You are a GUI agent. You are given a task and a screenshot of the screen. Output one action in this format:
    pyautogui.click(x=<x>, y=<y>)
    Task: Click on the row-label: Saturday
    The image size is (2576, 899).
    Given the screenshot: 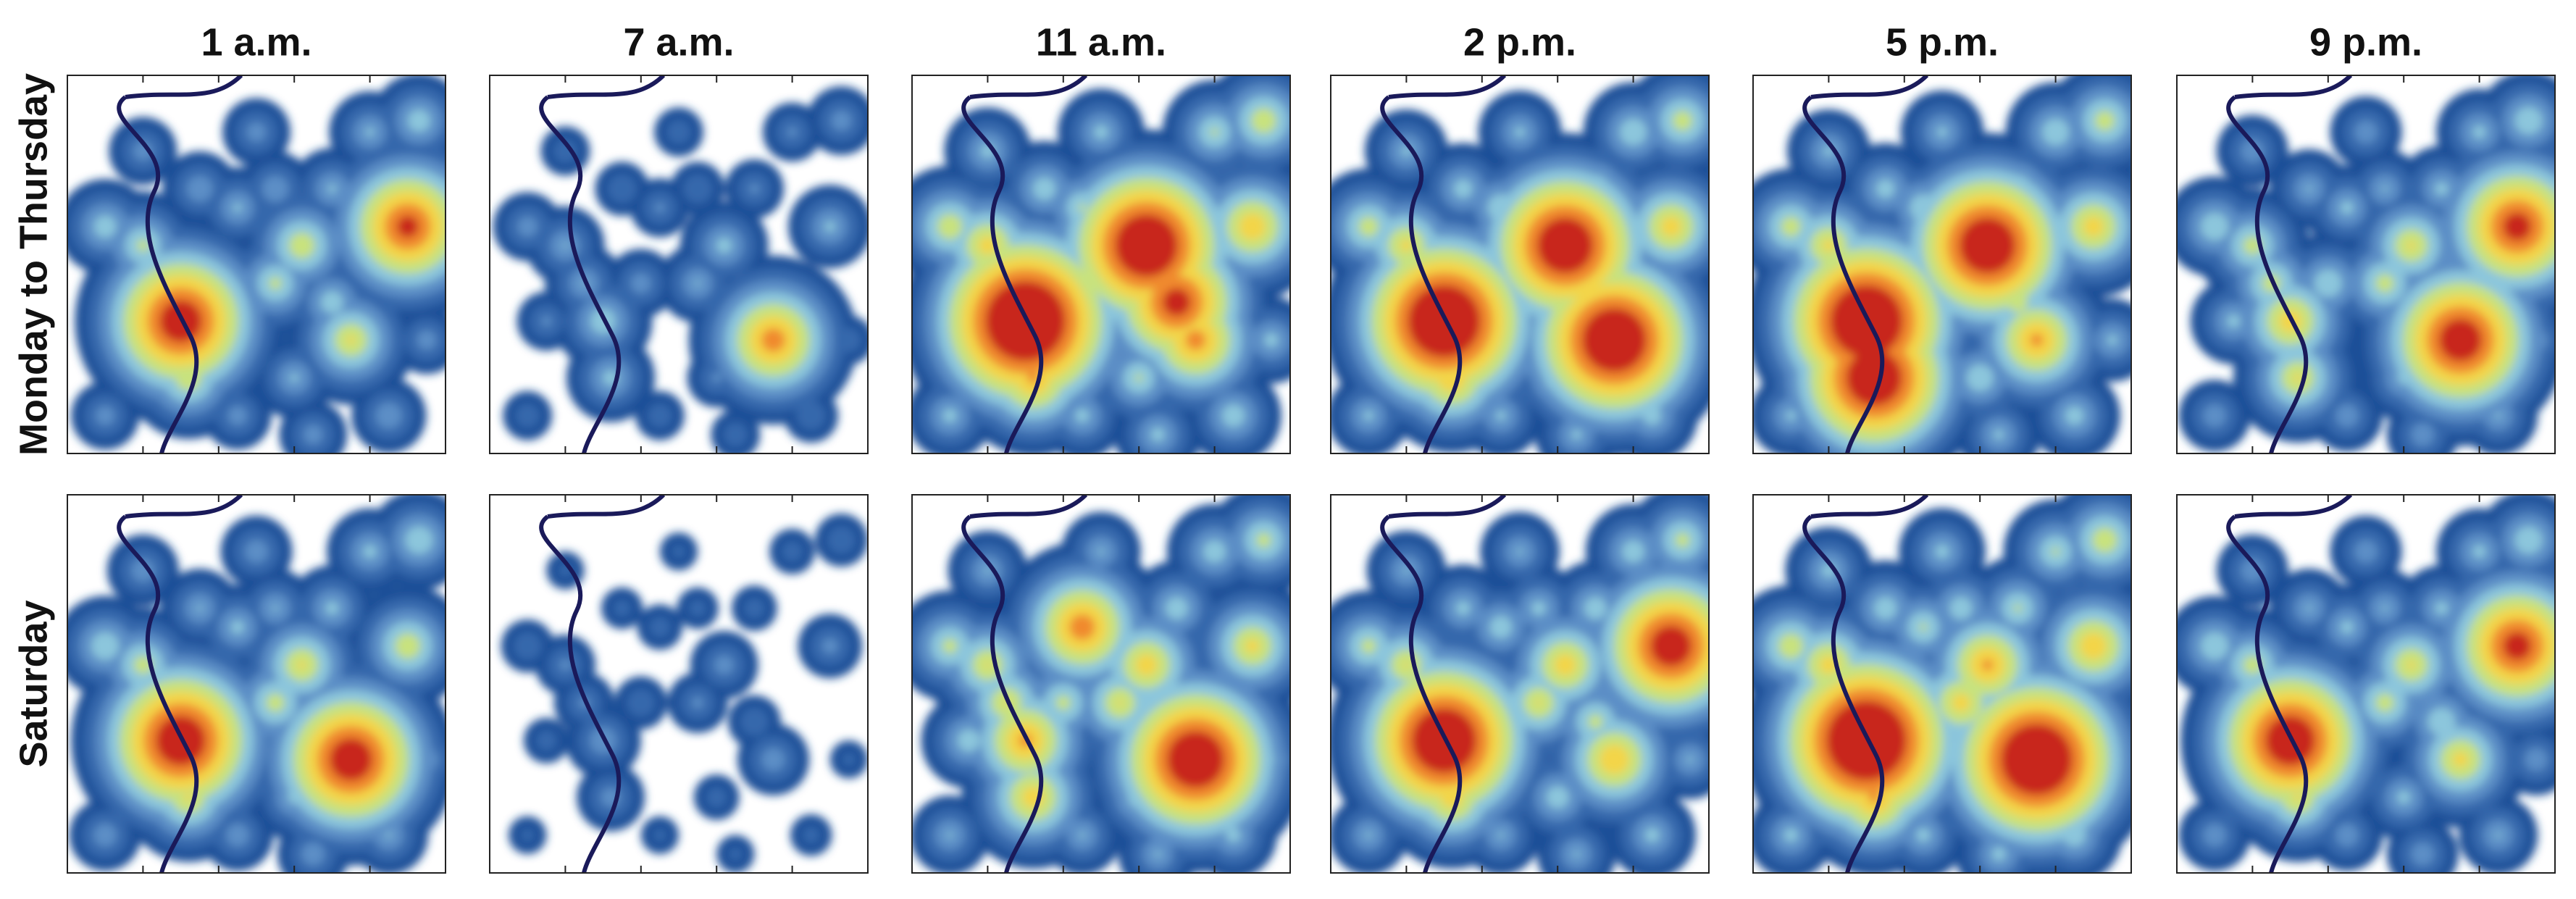 What is the action you would take?
    pyautogui.click(x=33, y=683)
    